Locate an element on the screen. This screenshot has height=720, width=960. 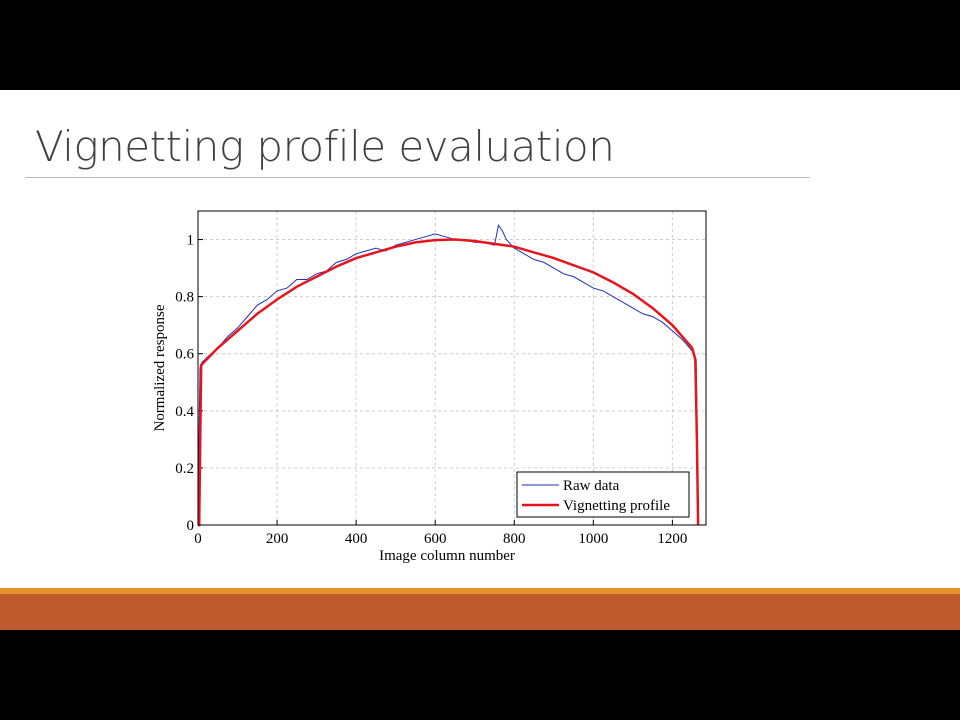
legend-box is located at coordinates (603, 494).